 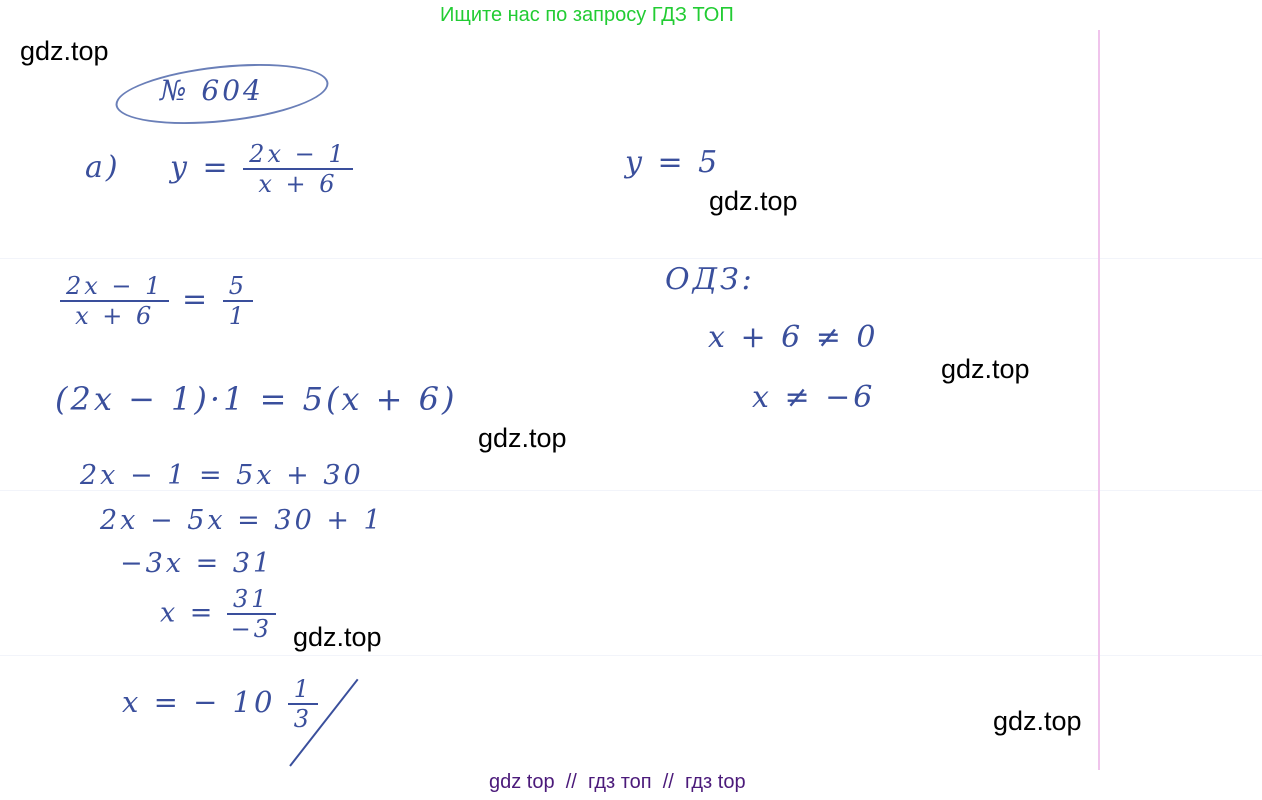 I want to click on func-denominator: x + 6, so click(x=298, y=184).